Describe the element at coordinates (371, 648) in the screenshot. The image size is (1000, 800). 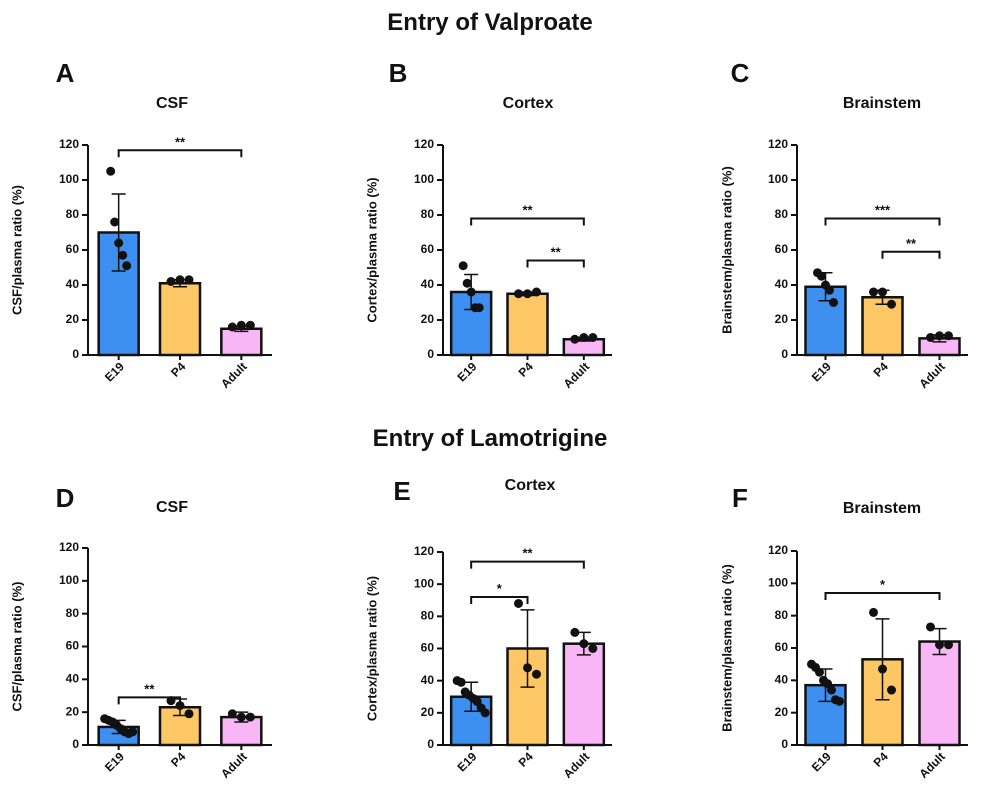
I see `y-axis-label: Cortex/plasma ratio (%)` at that location.